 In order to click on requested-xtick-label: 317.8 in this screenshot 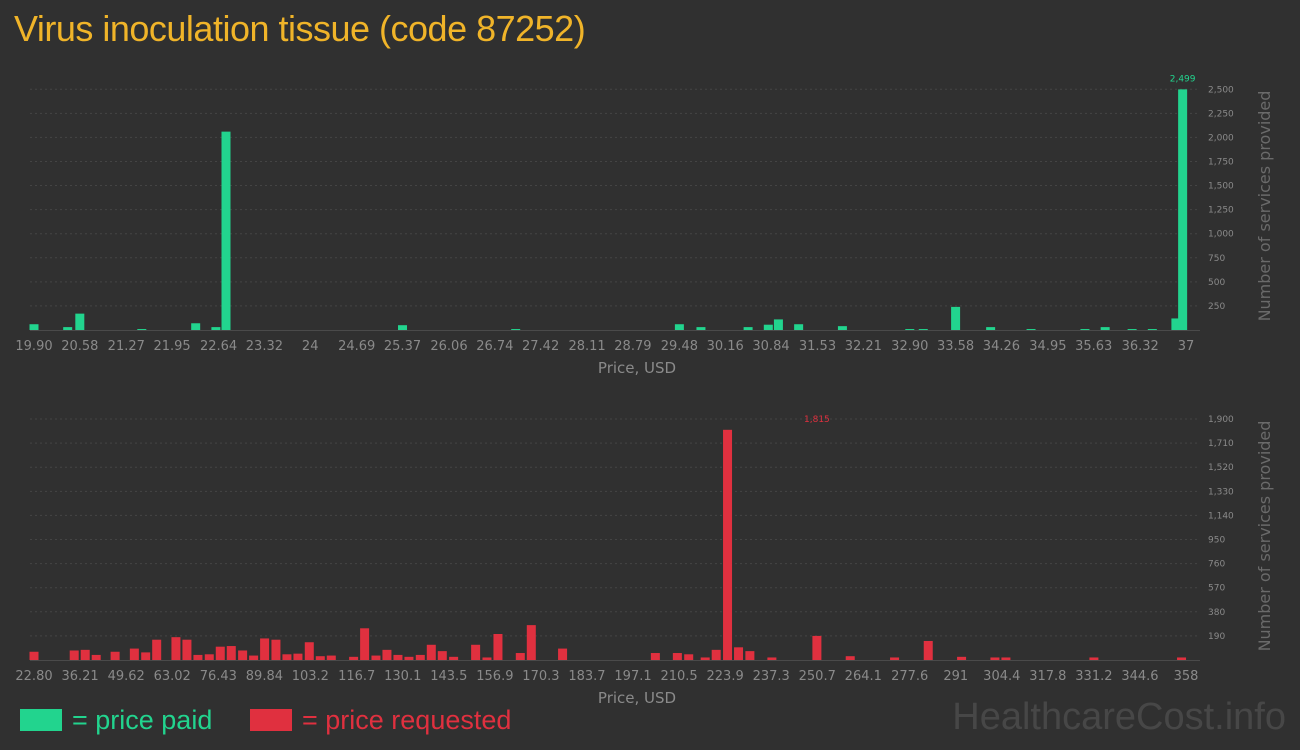, I will do `click(1047, 676)`.